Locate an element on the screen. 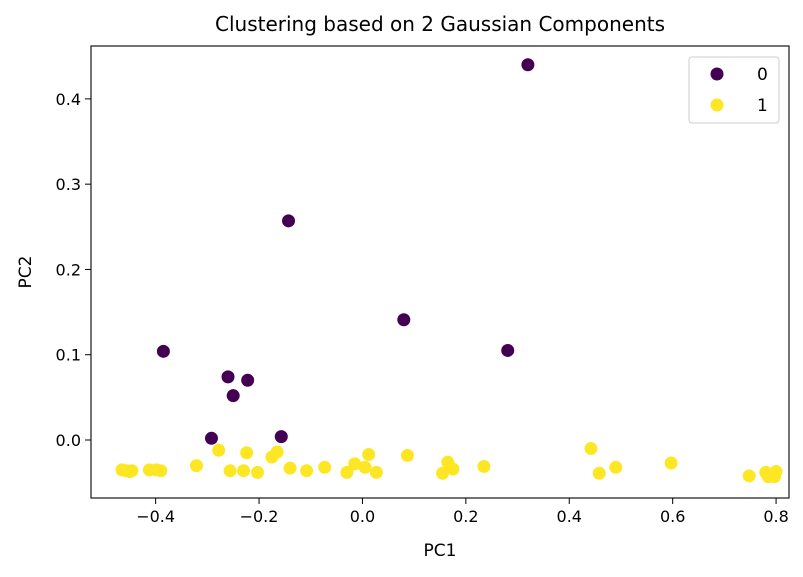 The image size is (803, 577). y-tick-label: 0.0 is located at coordinates (68, 440).